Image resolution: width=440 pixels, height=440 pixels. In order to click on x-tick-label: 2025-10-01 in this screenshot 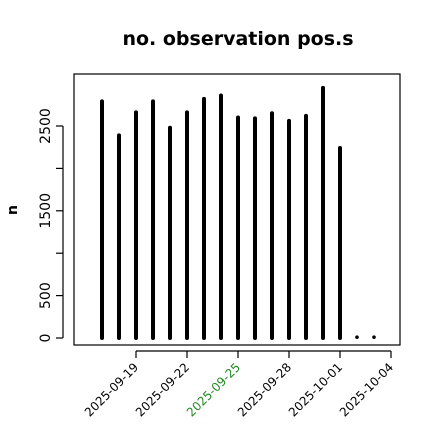, I will do `click(315, 389)`.